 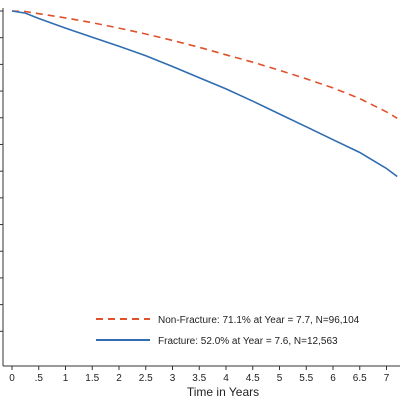 I want to click on x-tick-label-11: 5.5, so click(x=306, y=378).